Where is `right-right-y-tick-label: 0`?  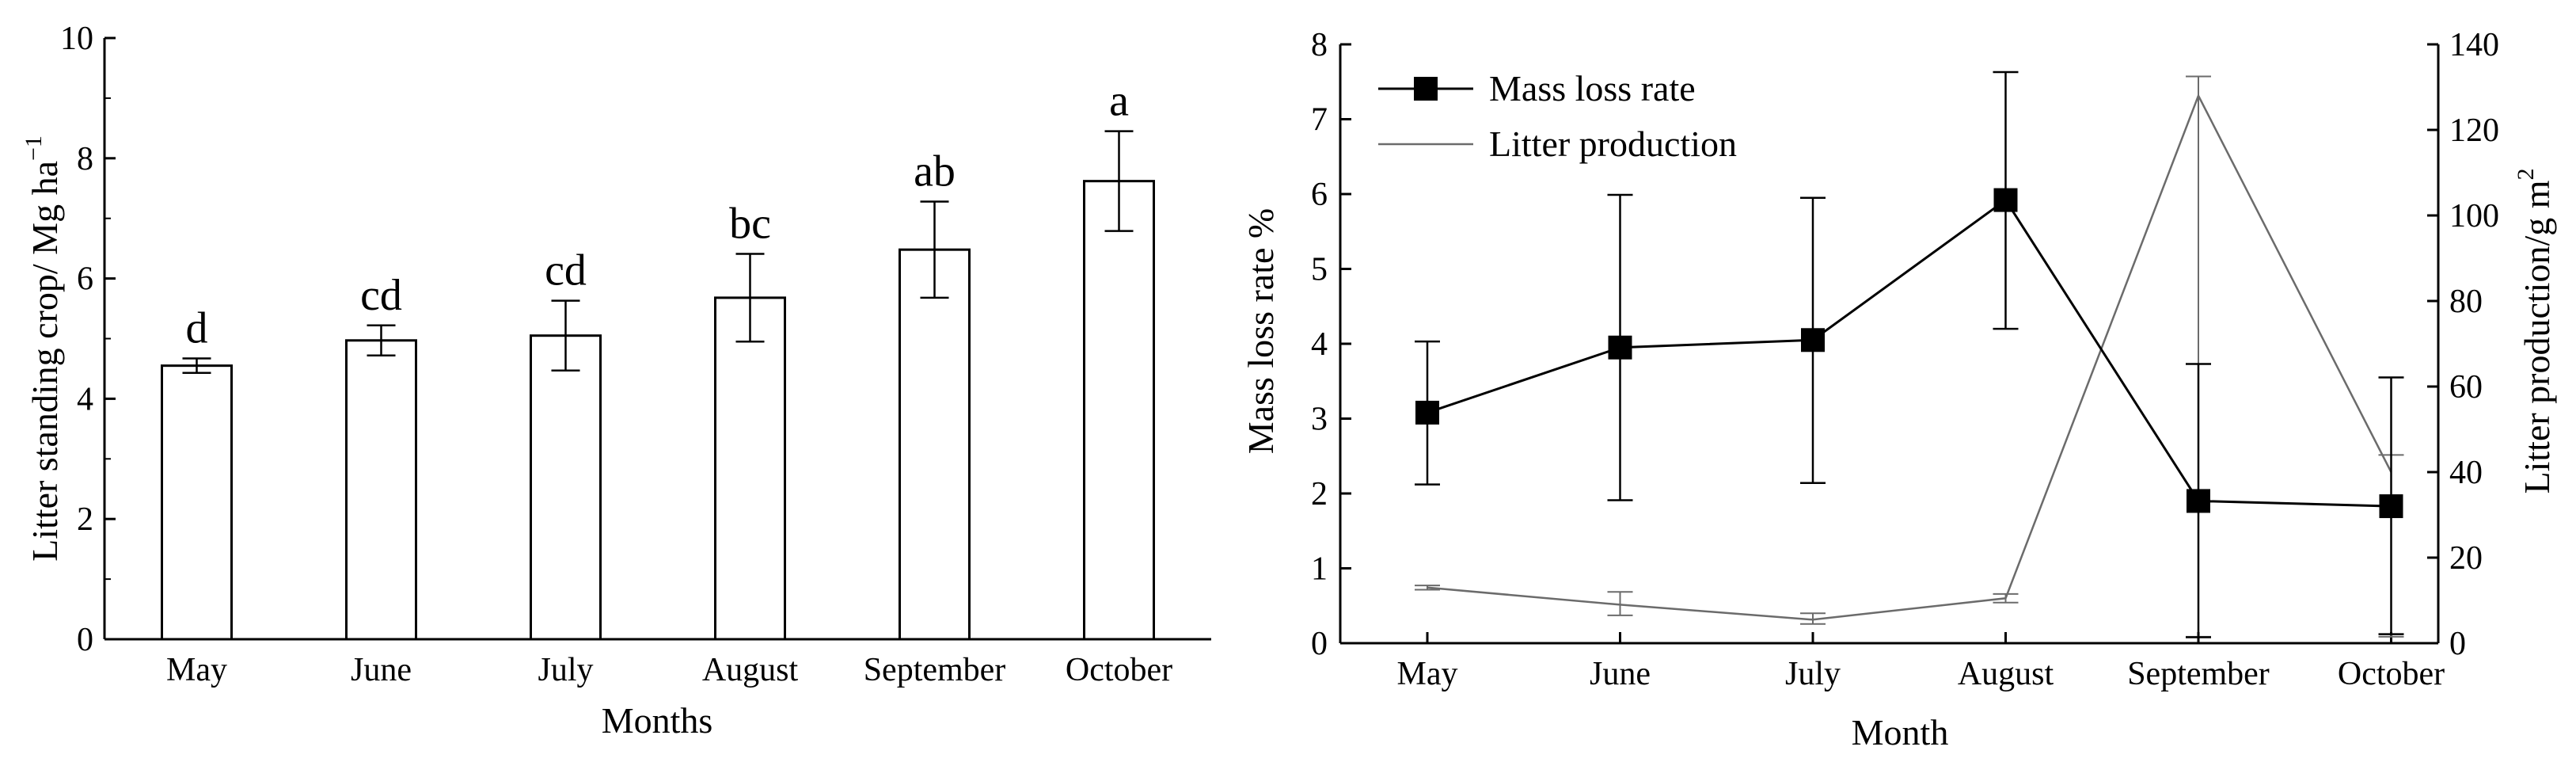 right-right-y-tick-label: 0 is located at coordinates (2458, 644).